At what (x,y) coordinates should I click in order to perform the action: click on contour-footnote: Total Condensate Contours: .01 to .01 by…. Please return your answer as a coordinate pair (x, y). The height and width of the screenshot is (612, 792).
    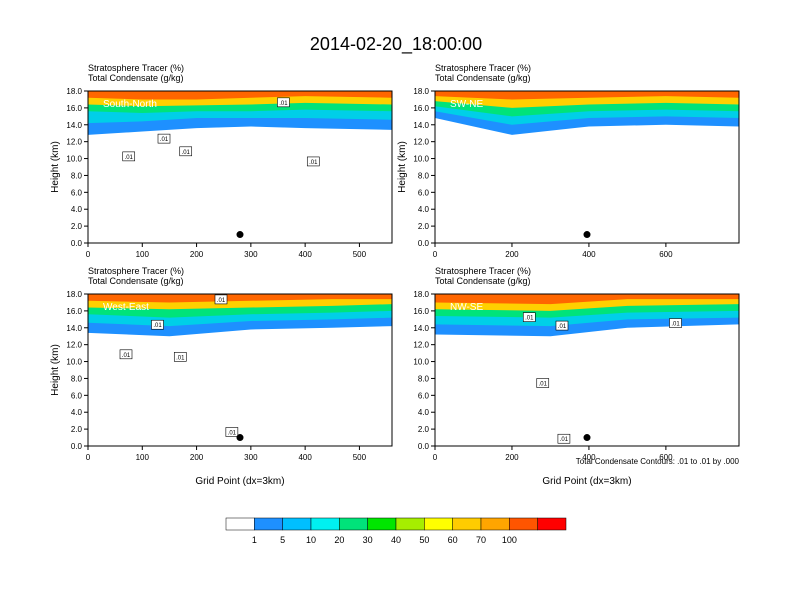
    Looking at the image, I should click on (658, 461).